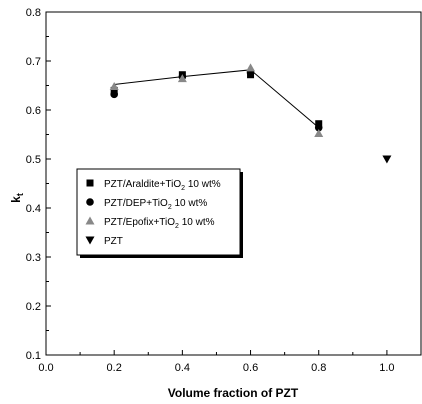  I want to click on legend-label-text: PZT/Epofix+TiO, so click(139, 222).